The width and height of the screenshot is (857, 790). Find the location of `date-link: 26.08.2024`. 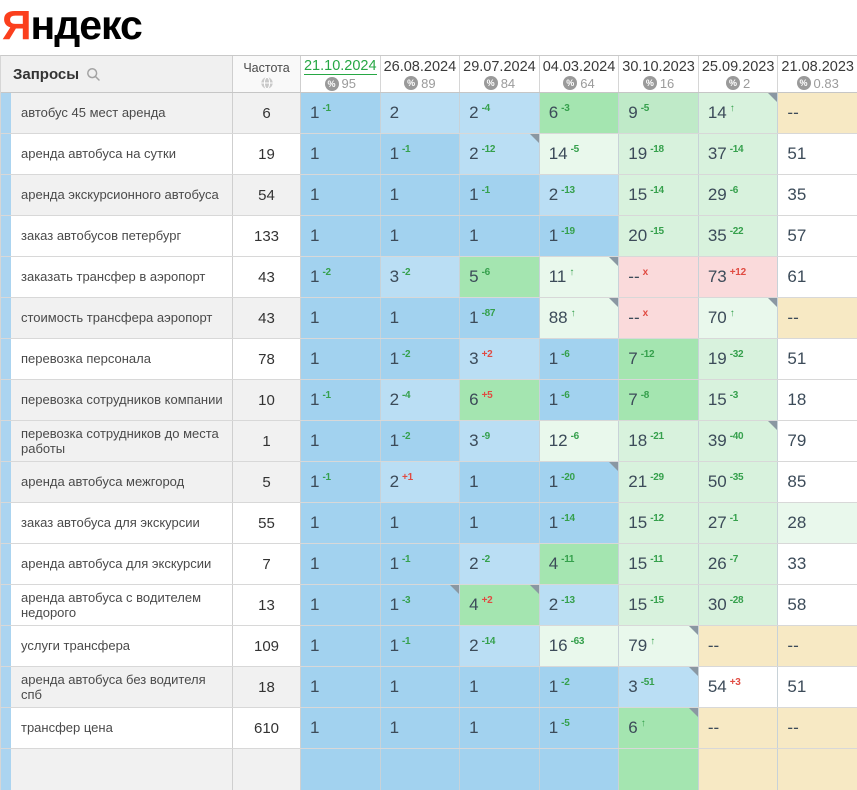

date-link: 26.08.2024 is located at coordinates (420, 66).